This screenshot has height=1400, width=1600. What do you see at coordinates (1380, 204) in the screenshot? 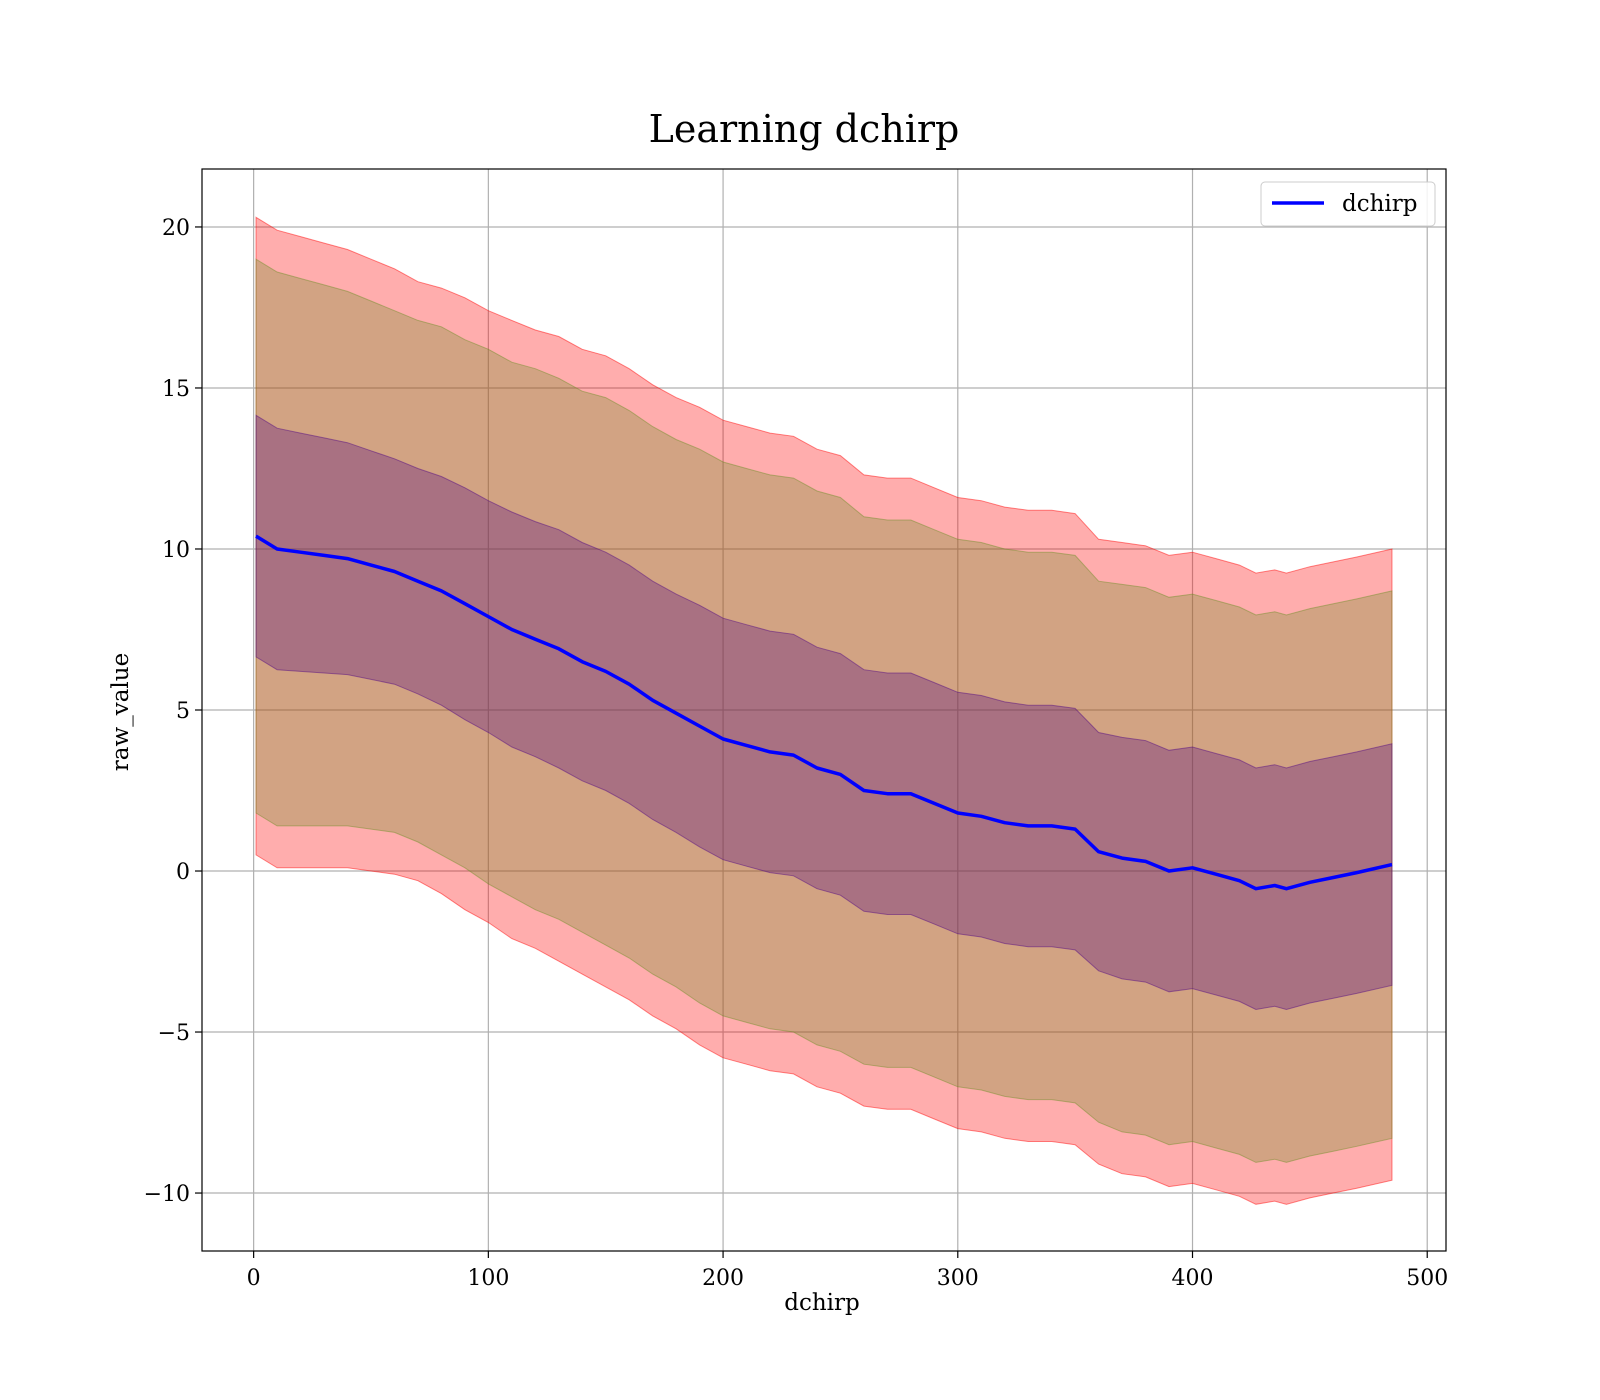
I see `legend-label-dchirp: dchirp` at bounding box center [1380, 204].